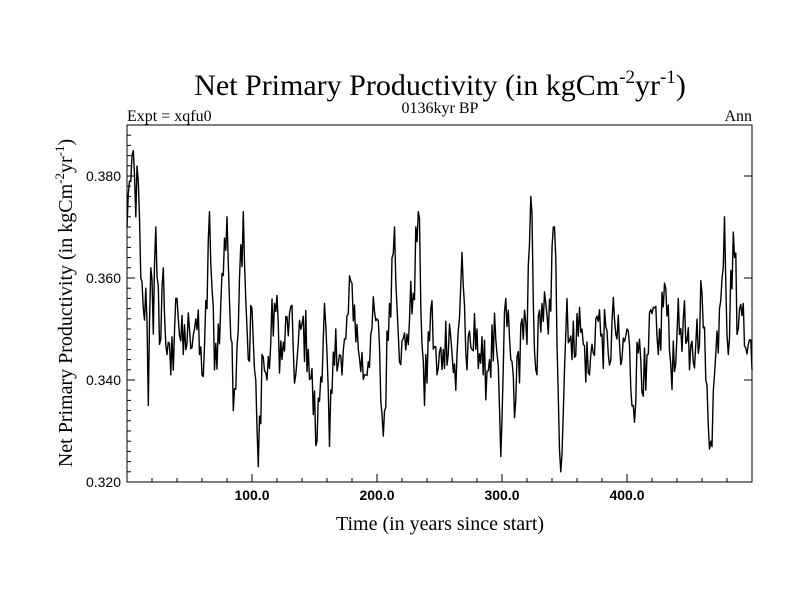  I want to click on experiment-label: Expt = xqfu0, so click(169, 116).